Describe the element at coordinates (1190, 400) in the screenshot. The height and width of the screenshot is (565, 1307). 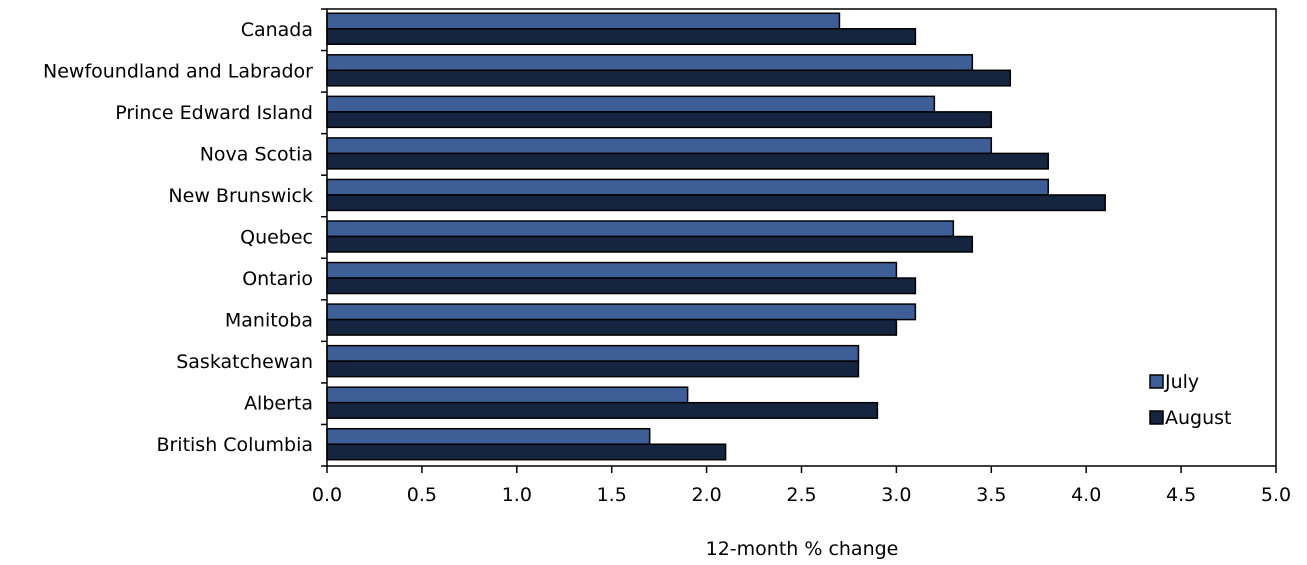
I see `legend: July August` at that location.